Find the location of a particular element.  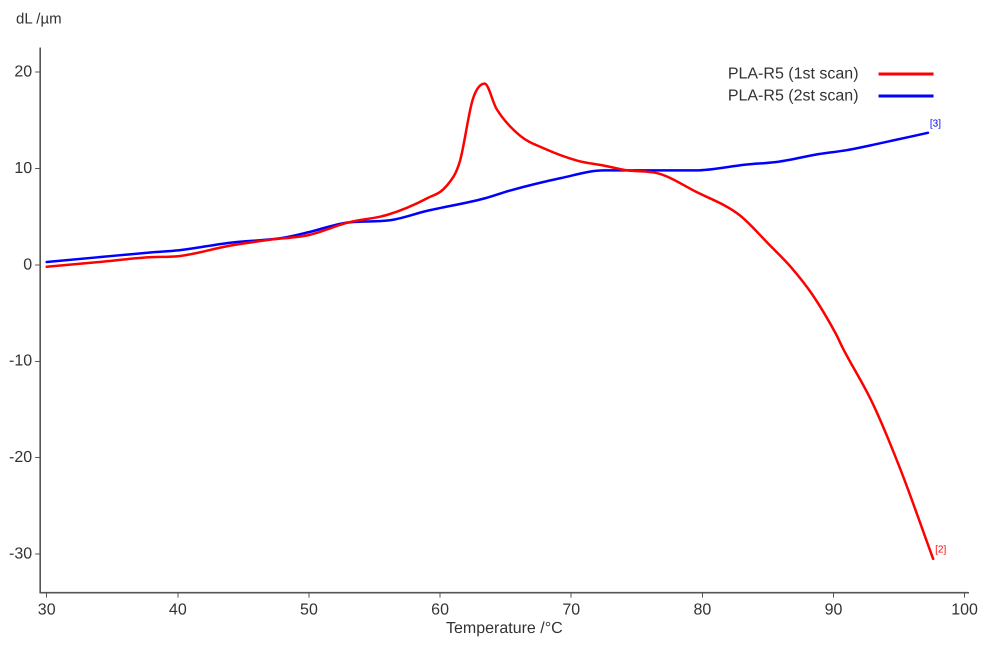

x-tick-label: 100 is located at coordinates (964, 610).